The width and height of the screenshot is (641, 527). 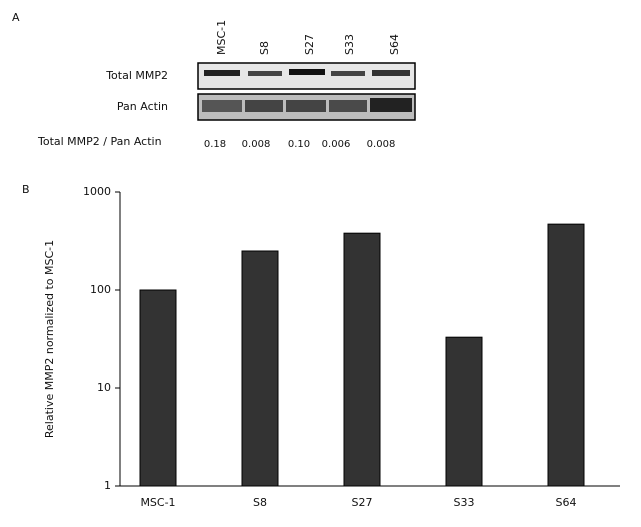 I want to click on lane-label: S8, so click(x=264, y=48).